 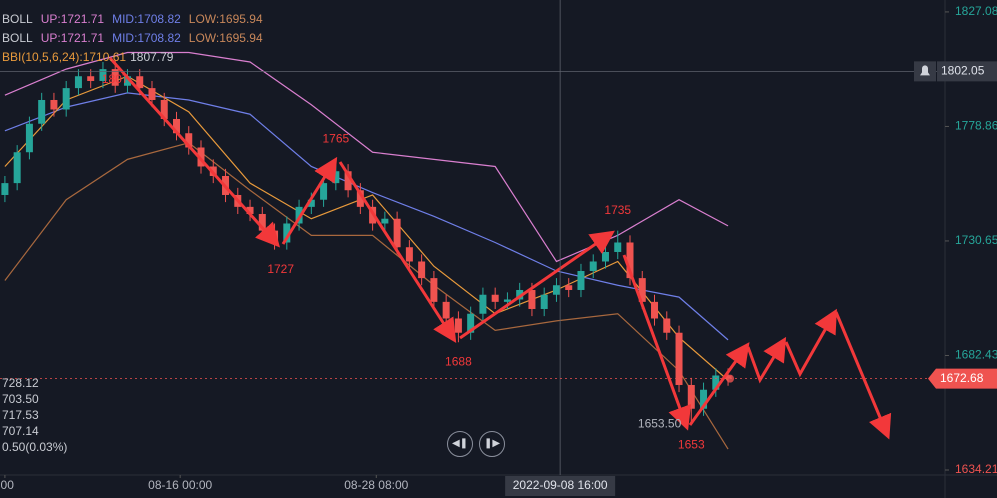 I want to click on annotation: 1688, so click(x=458, y=361).